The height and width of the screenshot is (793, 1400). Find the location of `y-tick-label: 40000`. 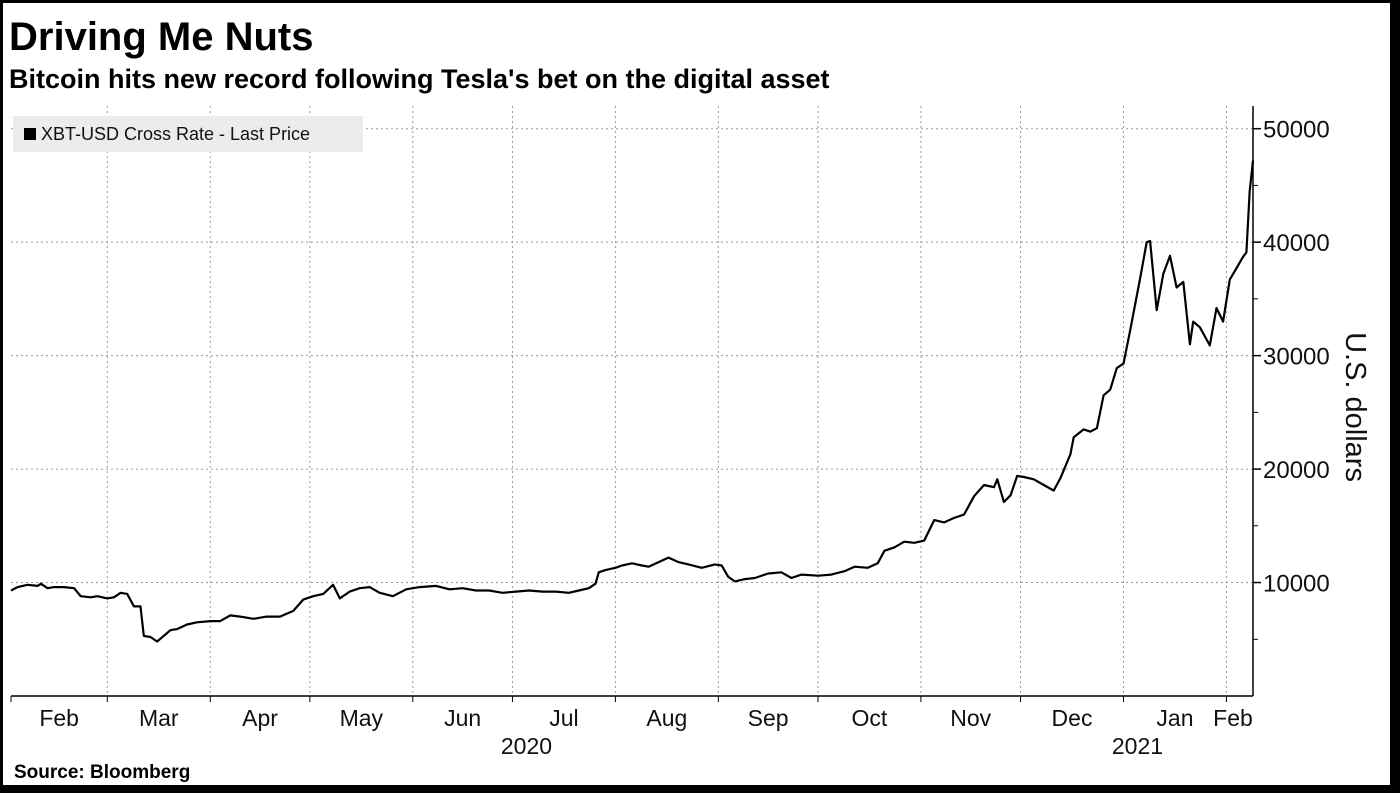

y-tick-label: 40000 is located at coordinates (1296, 243).